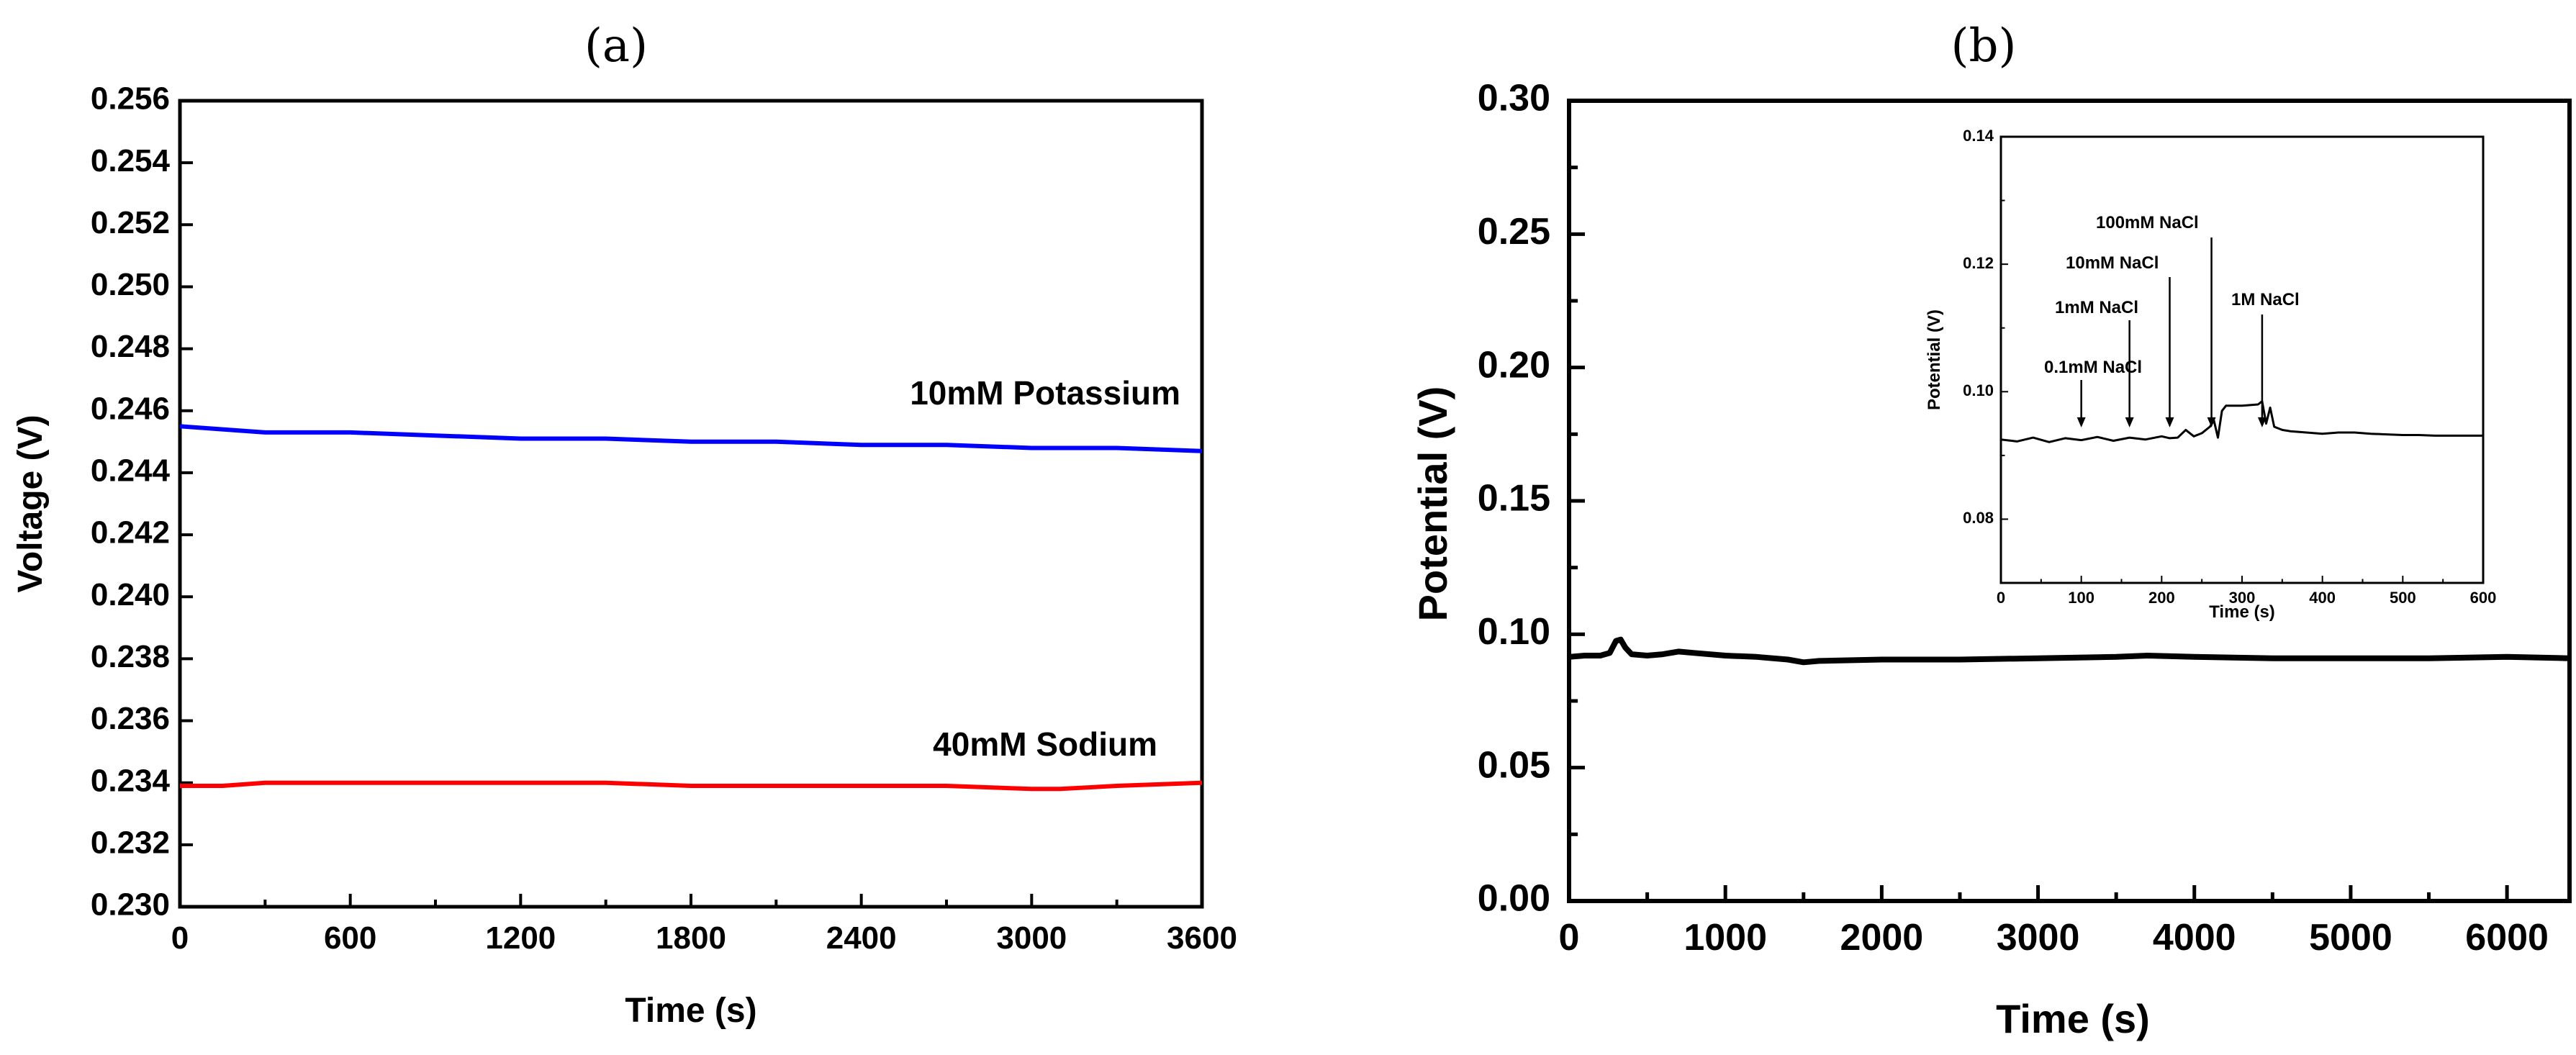 This screenshot has width=2576, height=1055. What do you see at coordinates (2096, 307) in the screenshot?
I see `inset-annotation-label: 1mM NaCl` at bounding box center [2096, 307].